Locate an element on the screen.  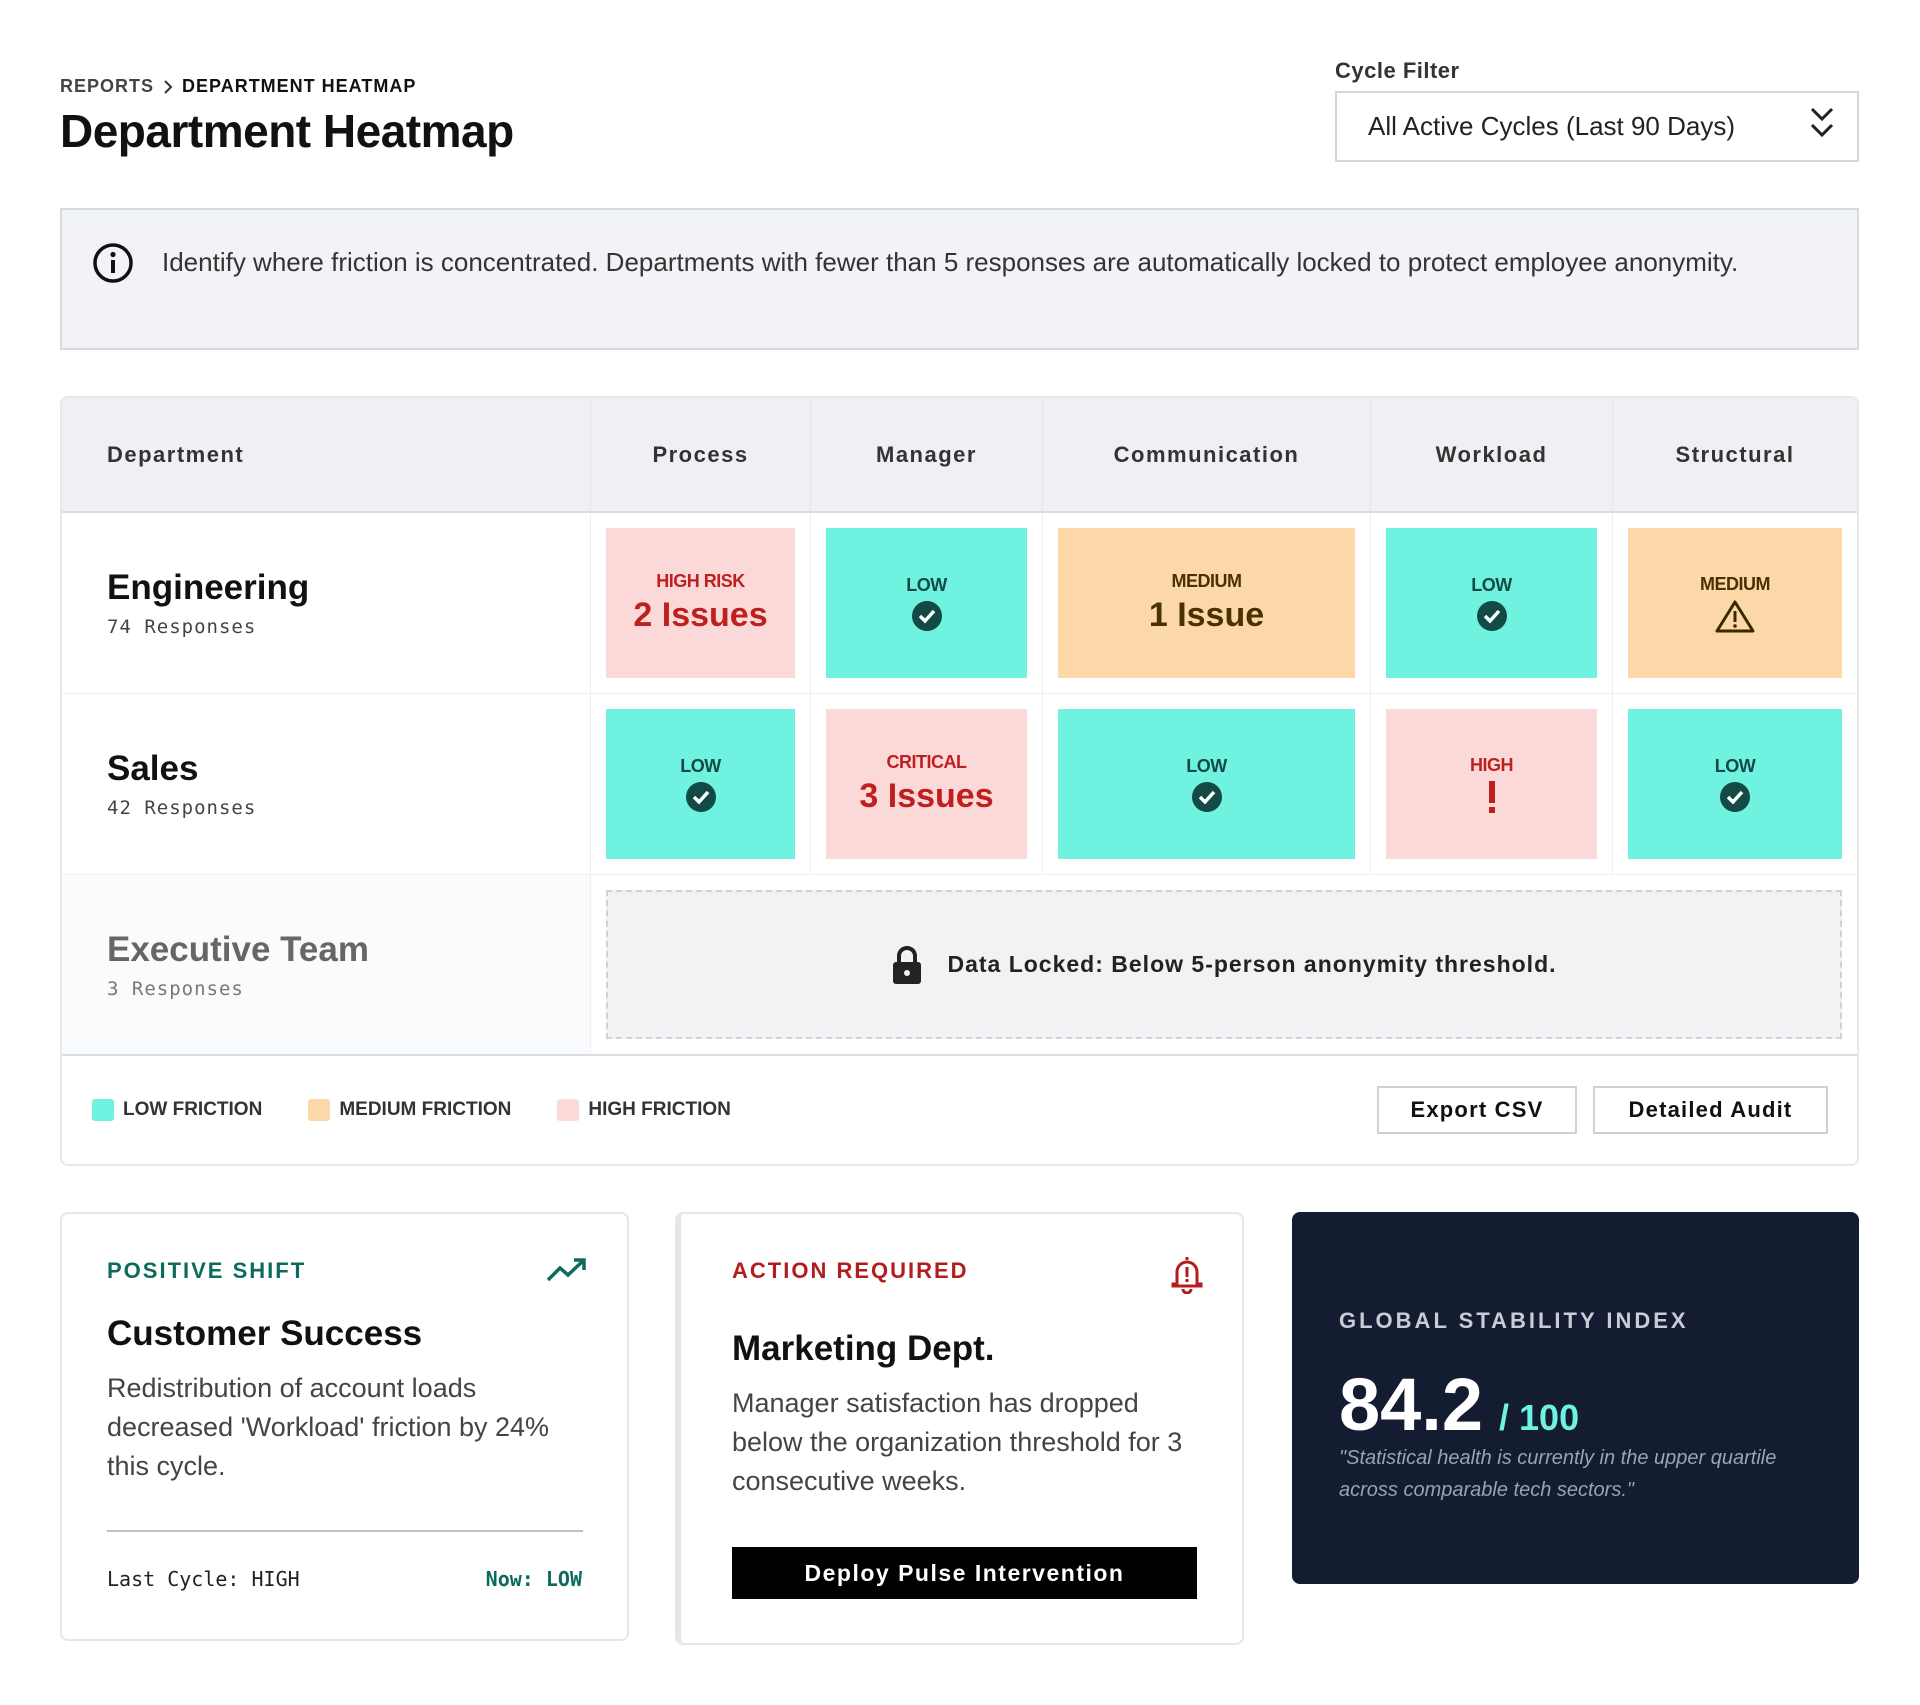
column-header: Process is located at coordinates (701, 455).